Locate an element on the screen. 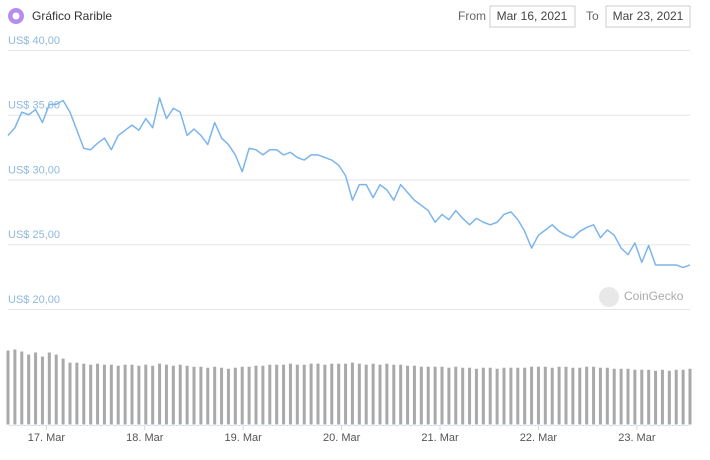 The width and height of the screenshot is (710, 460). to-label: To is located at coordinates (592, 16).